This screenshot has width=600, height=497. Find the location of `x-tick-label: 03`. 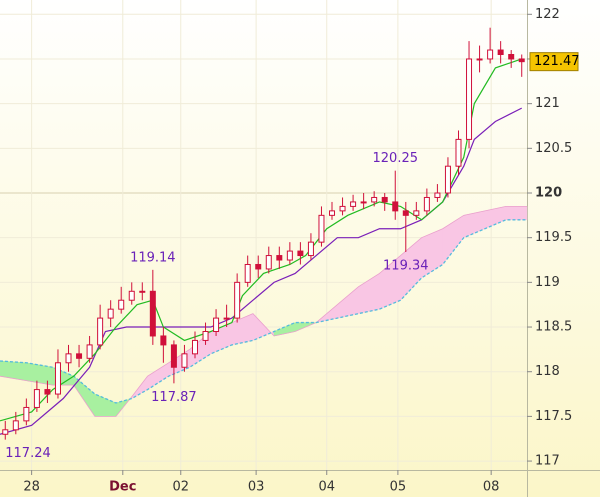

x-tick-label: 03 is located at coordinates (256, 487).